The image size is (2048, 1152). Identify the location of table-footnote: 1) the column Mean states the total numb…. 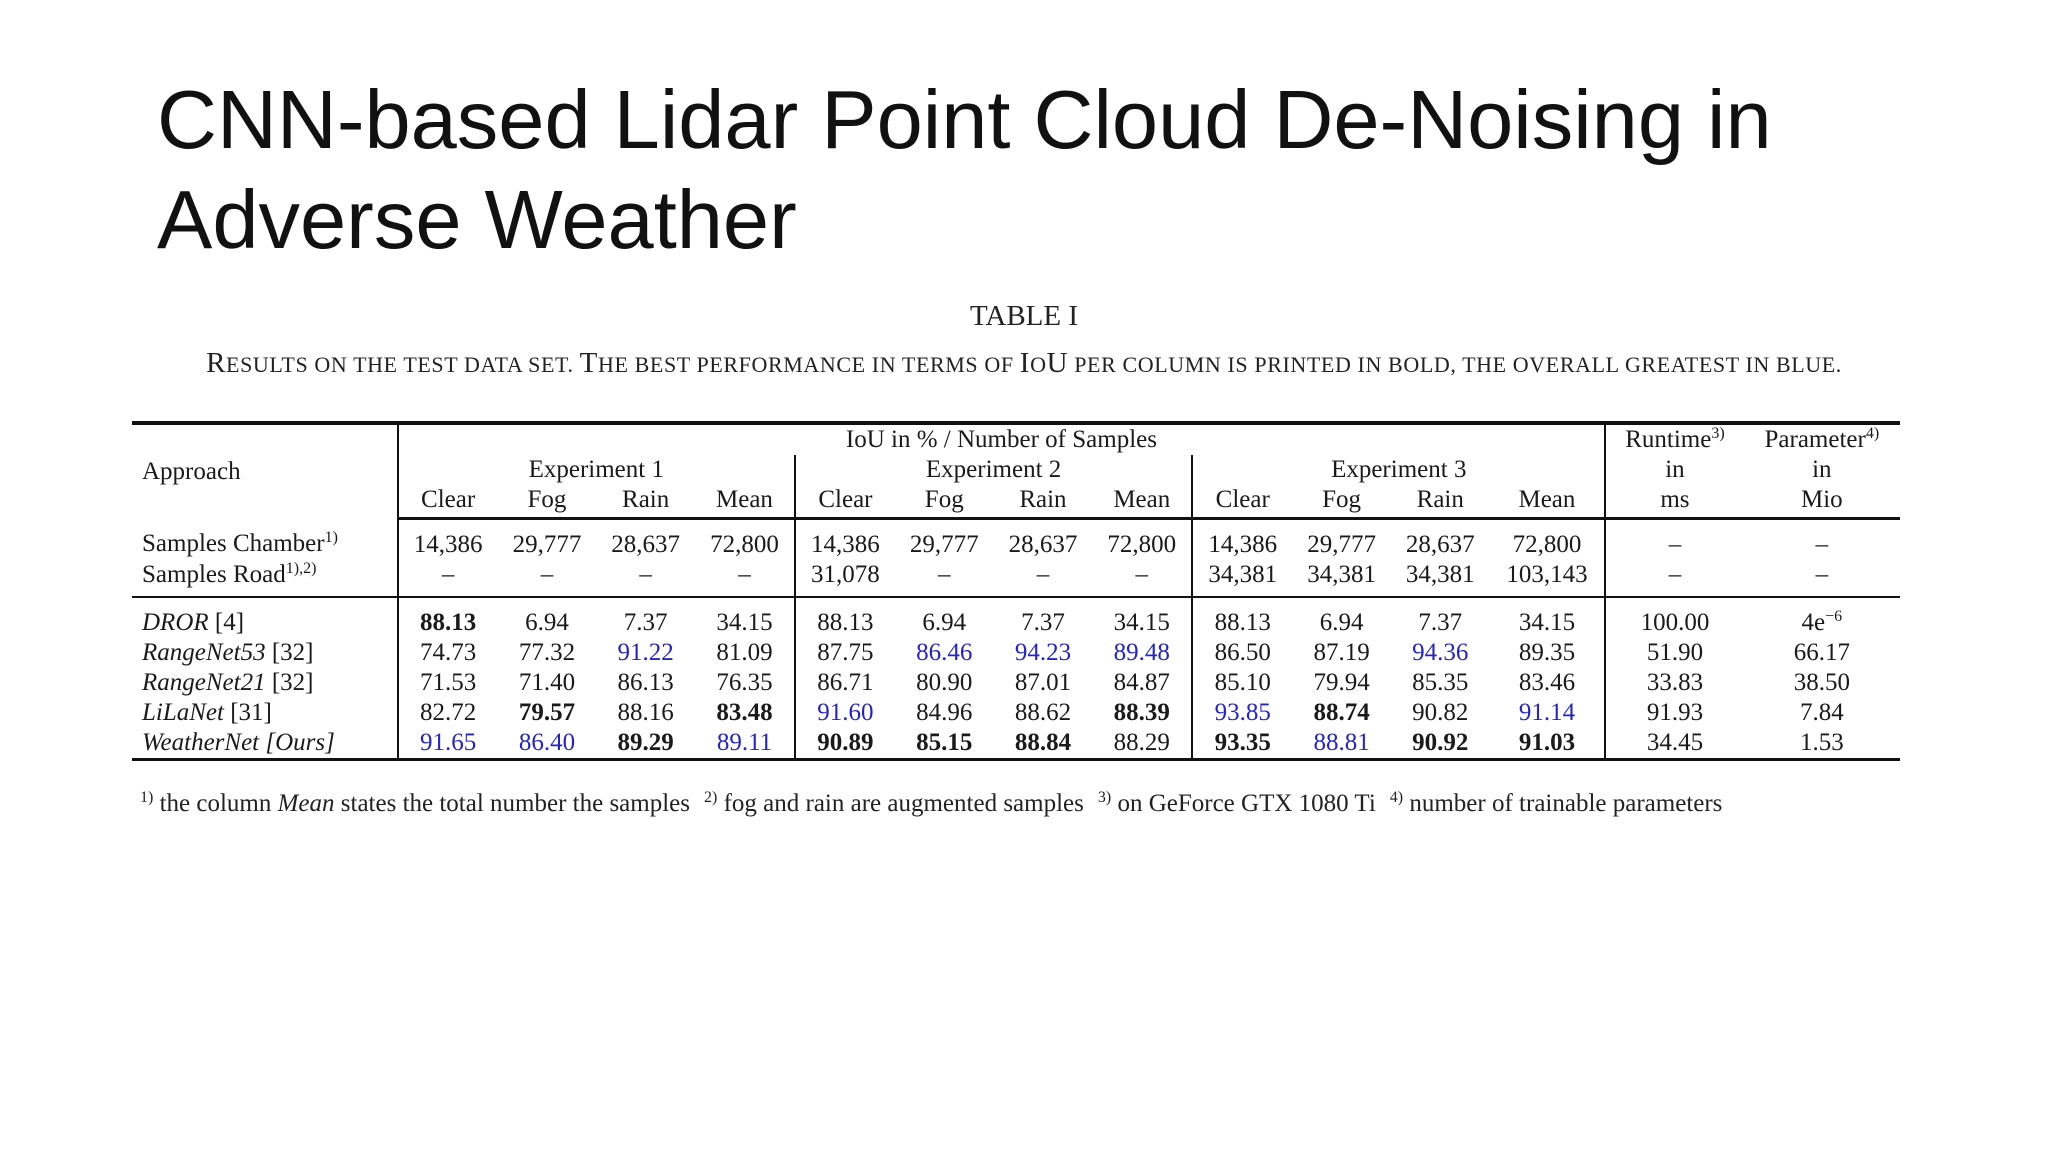
(1020, 804).